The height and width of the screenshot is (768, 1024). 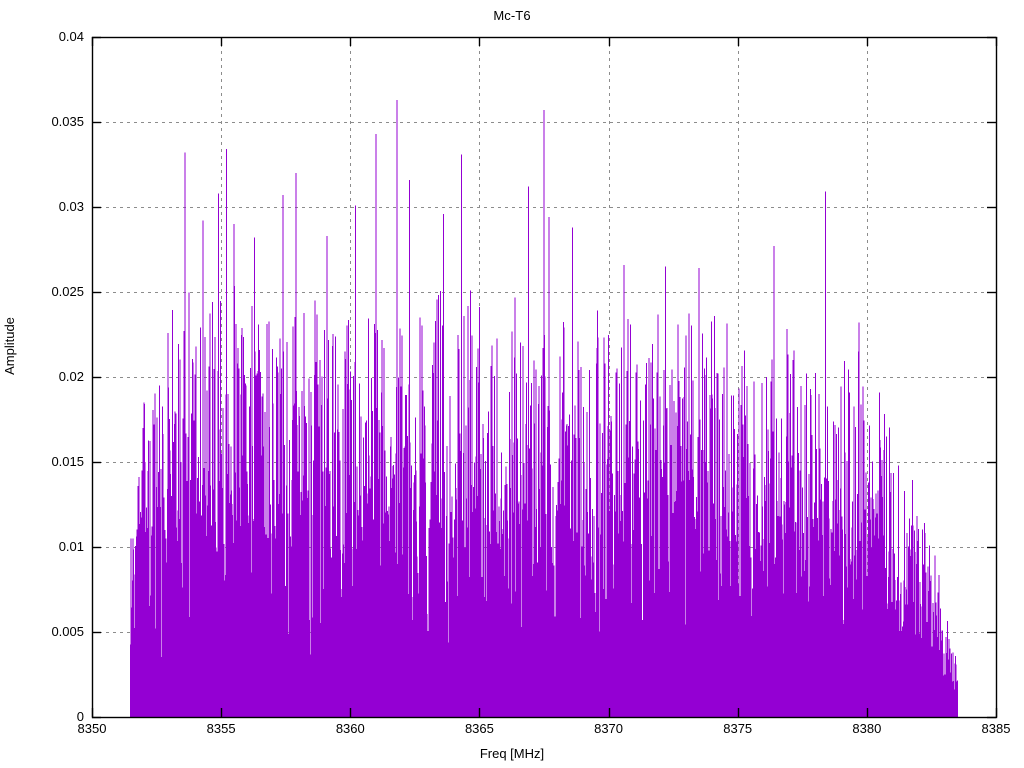 What do you see at coordinates (67, 291) in the screenshot?
I see `y-tick-label: 0.025` at bounding box center [67, 291].